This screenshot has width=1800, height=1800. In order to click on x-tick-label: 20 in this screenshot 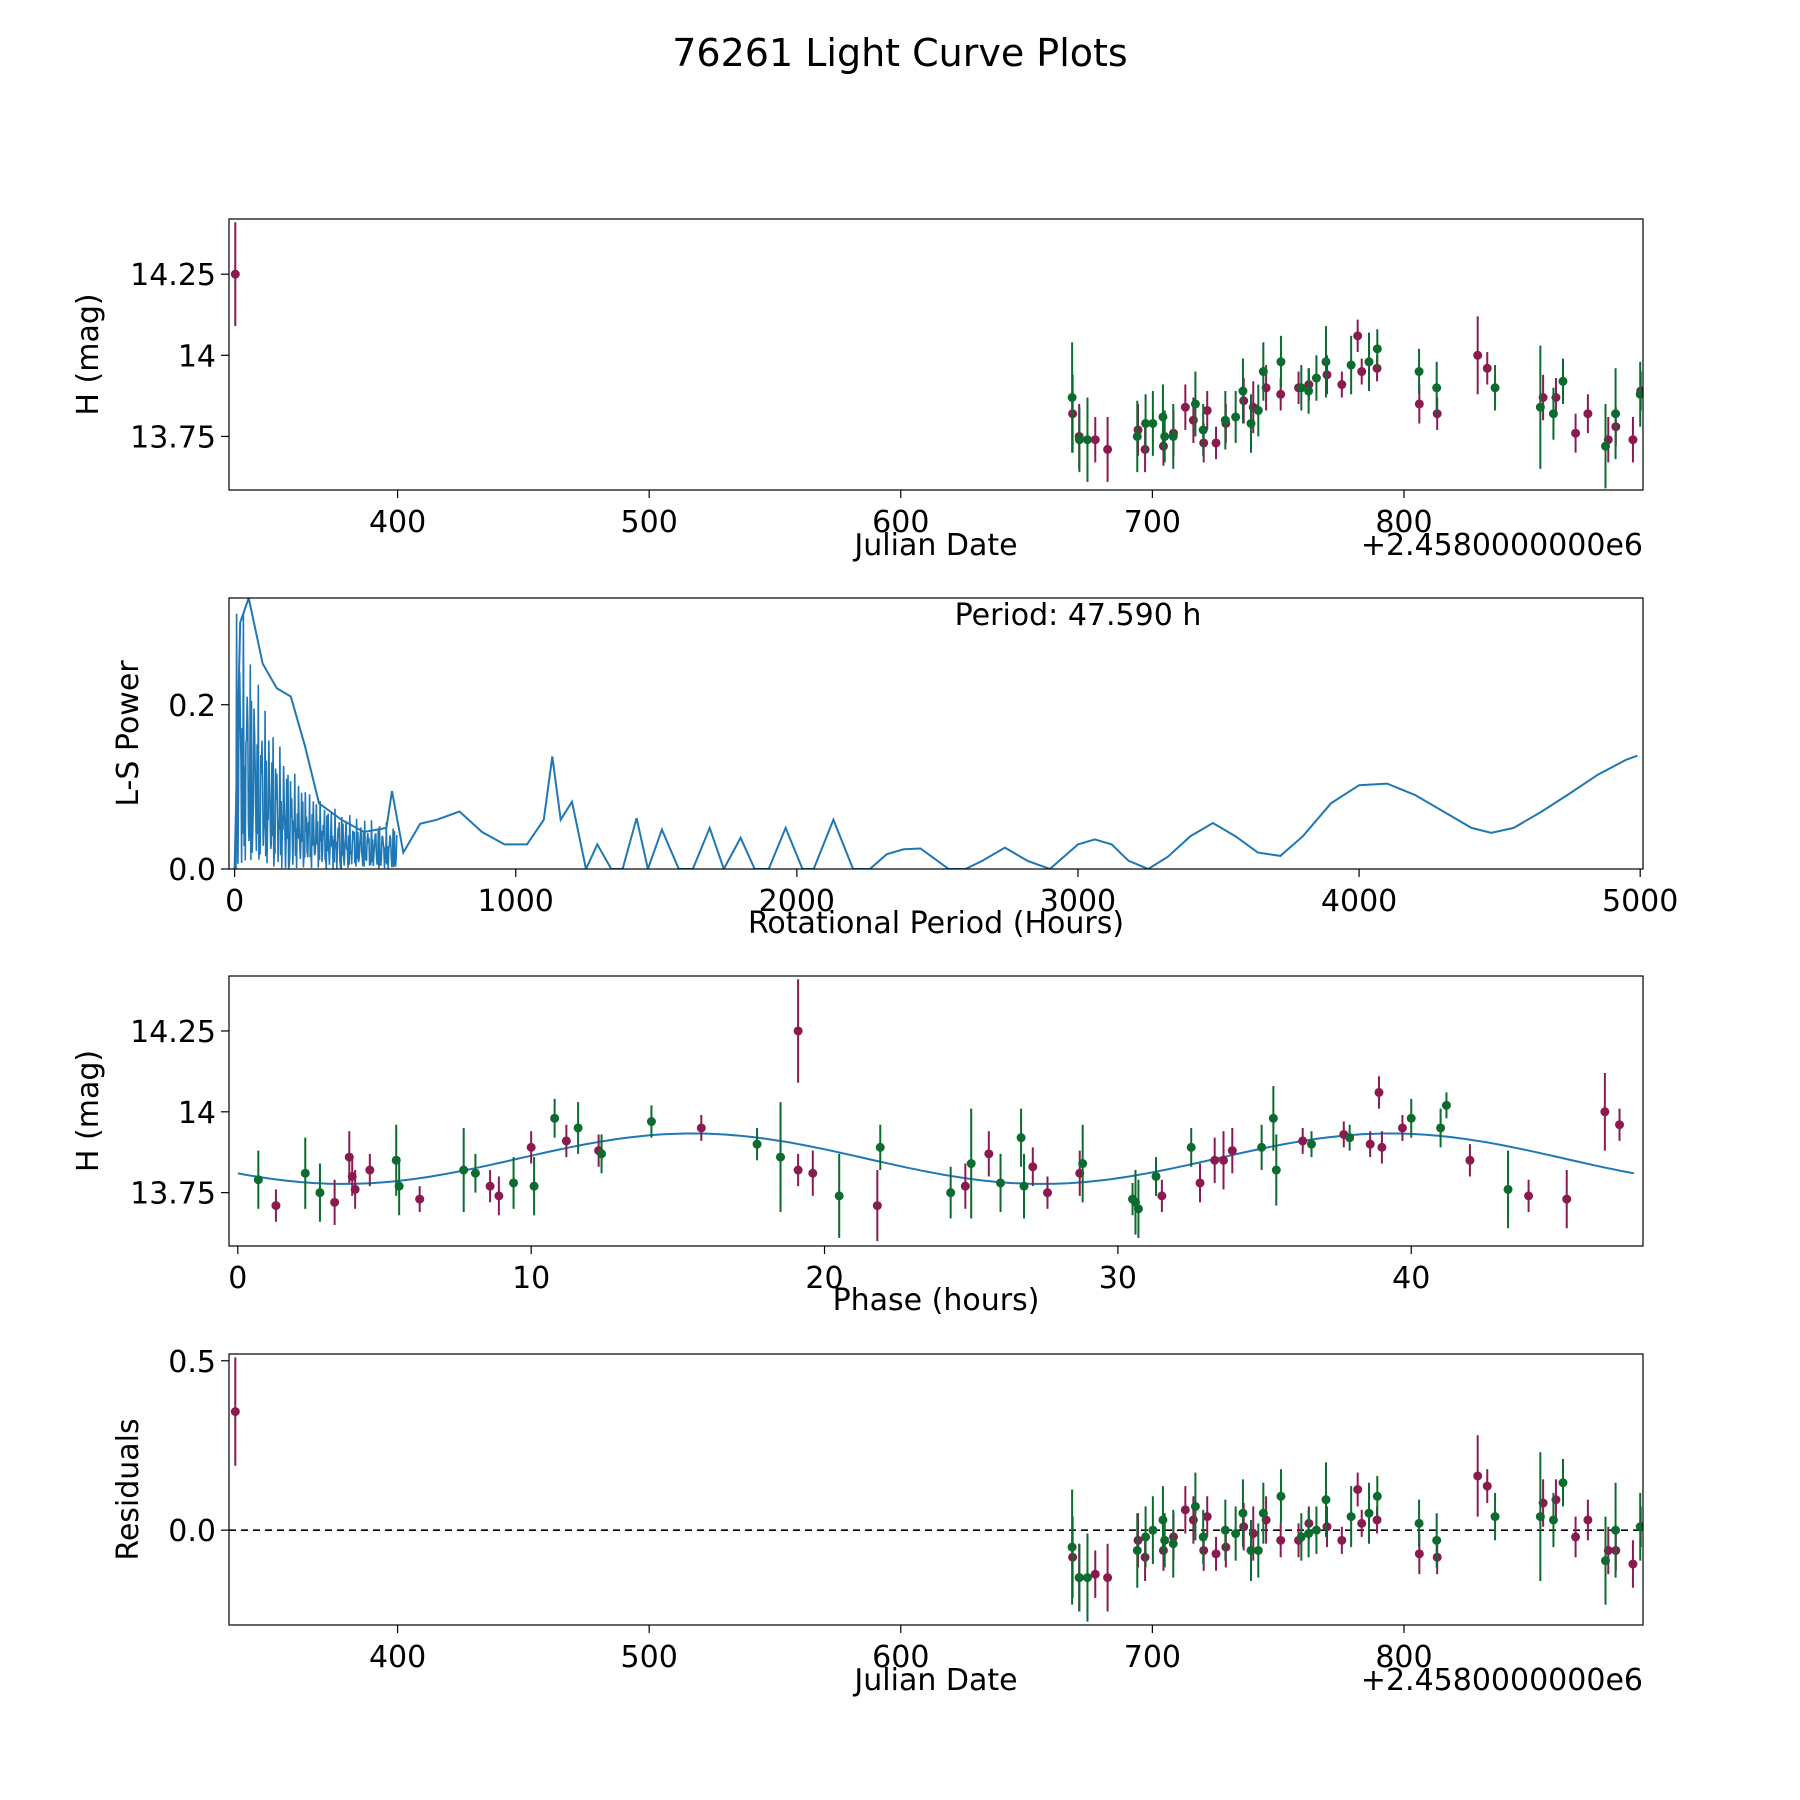, I will do `click(824, 1278)`.